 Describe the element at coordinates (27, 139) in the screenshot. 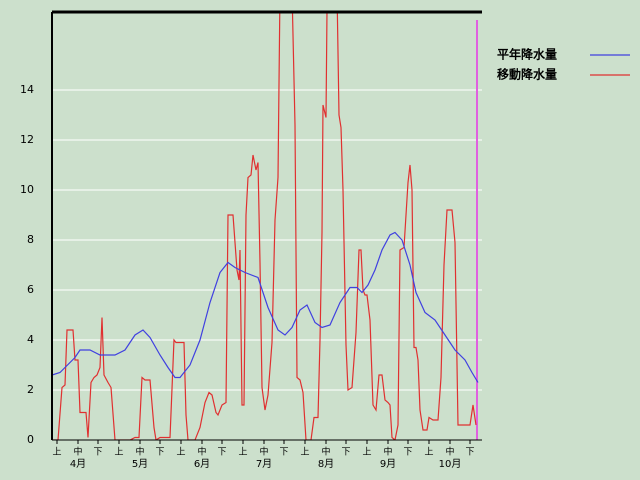

I see `y-tick-label: 12` at that location.